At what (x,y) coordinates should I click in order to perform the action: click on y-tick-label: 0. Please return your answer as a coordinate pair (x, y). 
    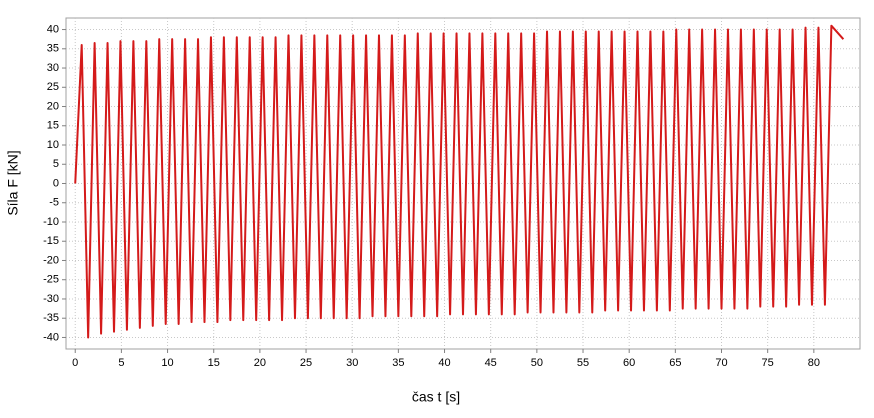
    Looking at the image, I should click on (56, 183).